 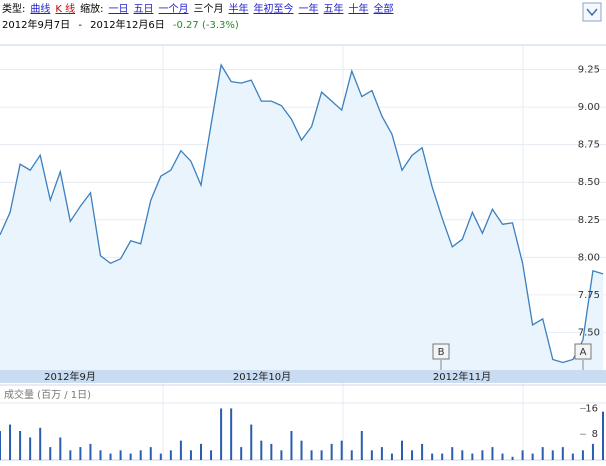 I want to click on marker-label: A, so click(x=583, y=352).